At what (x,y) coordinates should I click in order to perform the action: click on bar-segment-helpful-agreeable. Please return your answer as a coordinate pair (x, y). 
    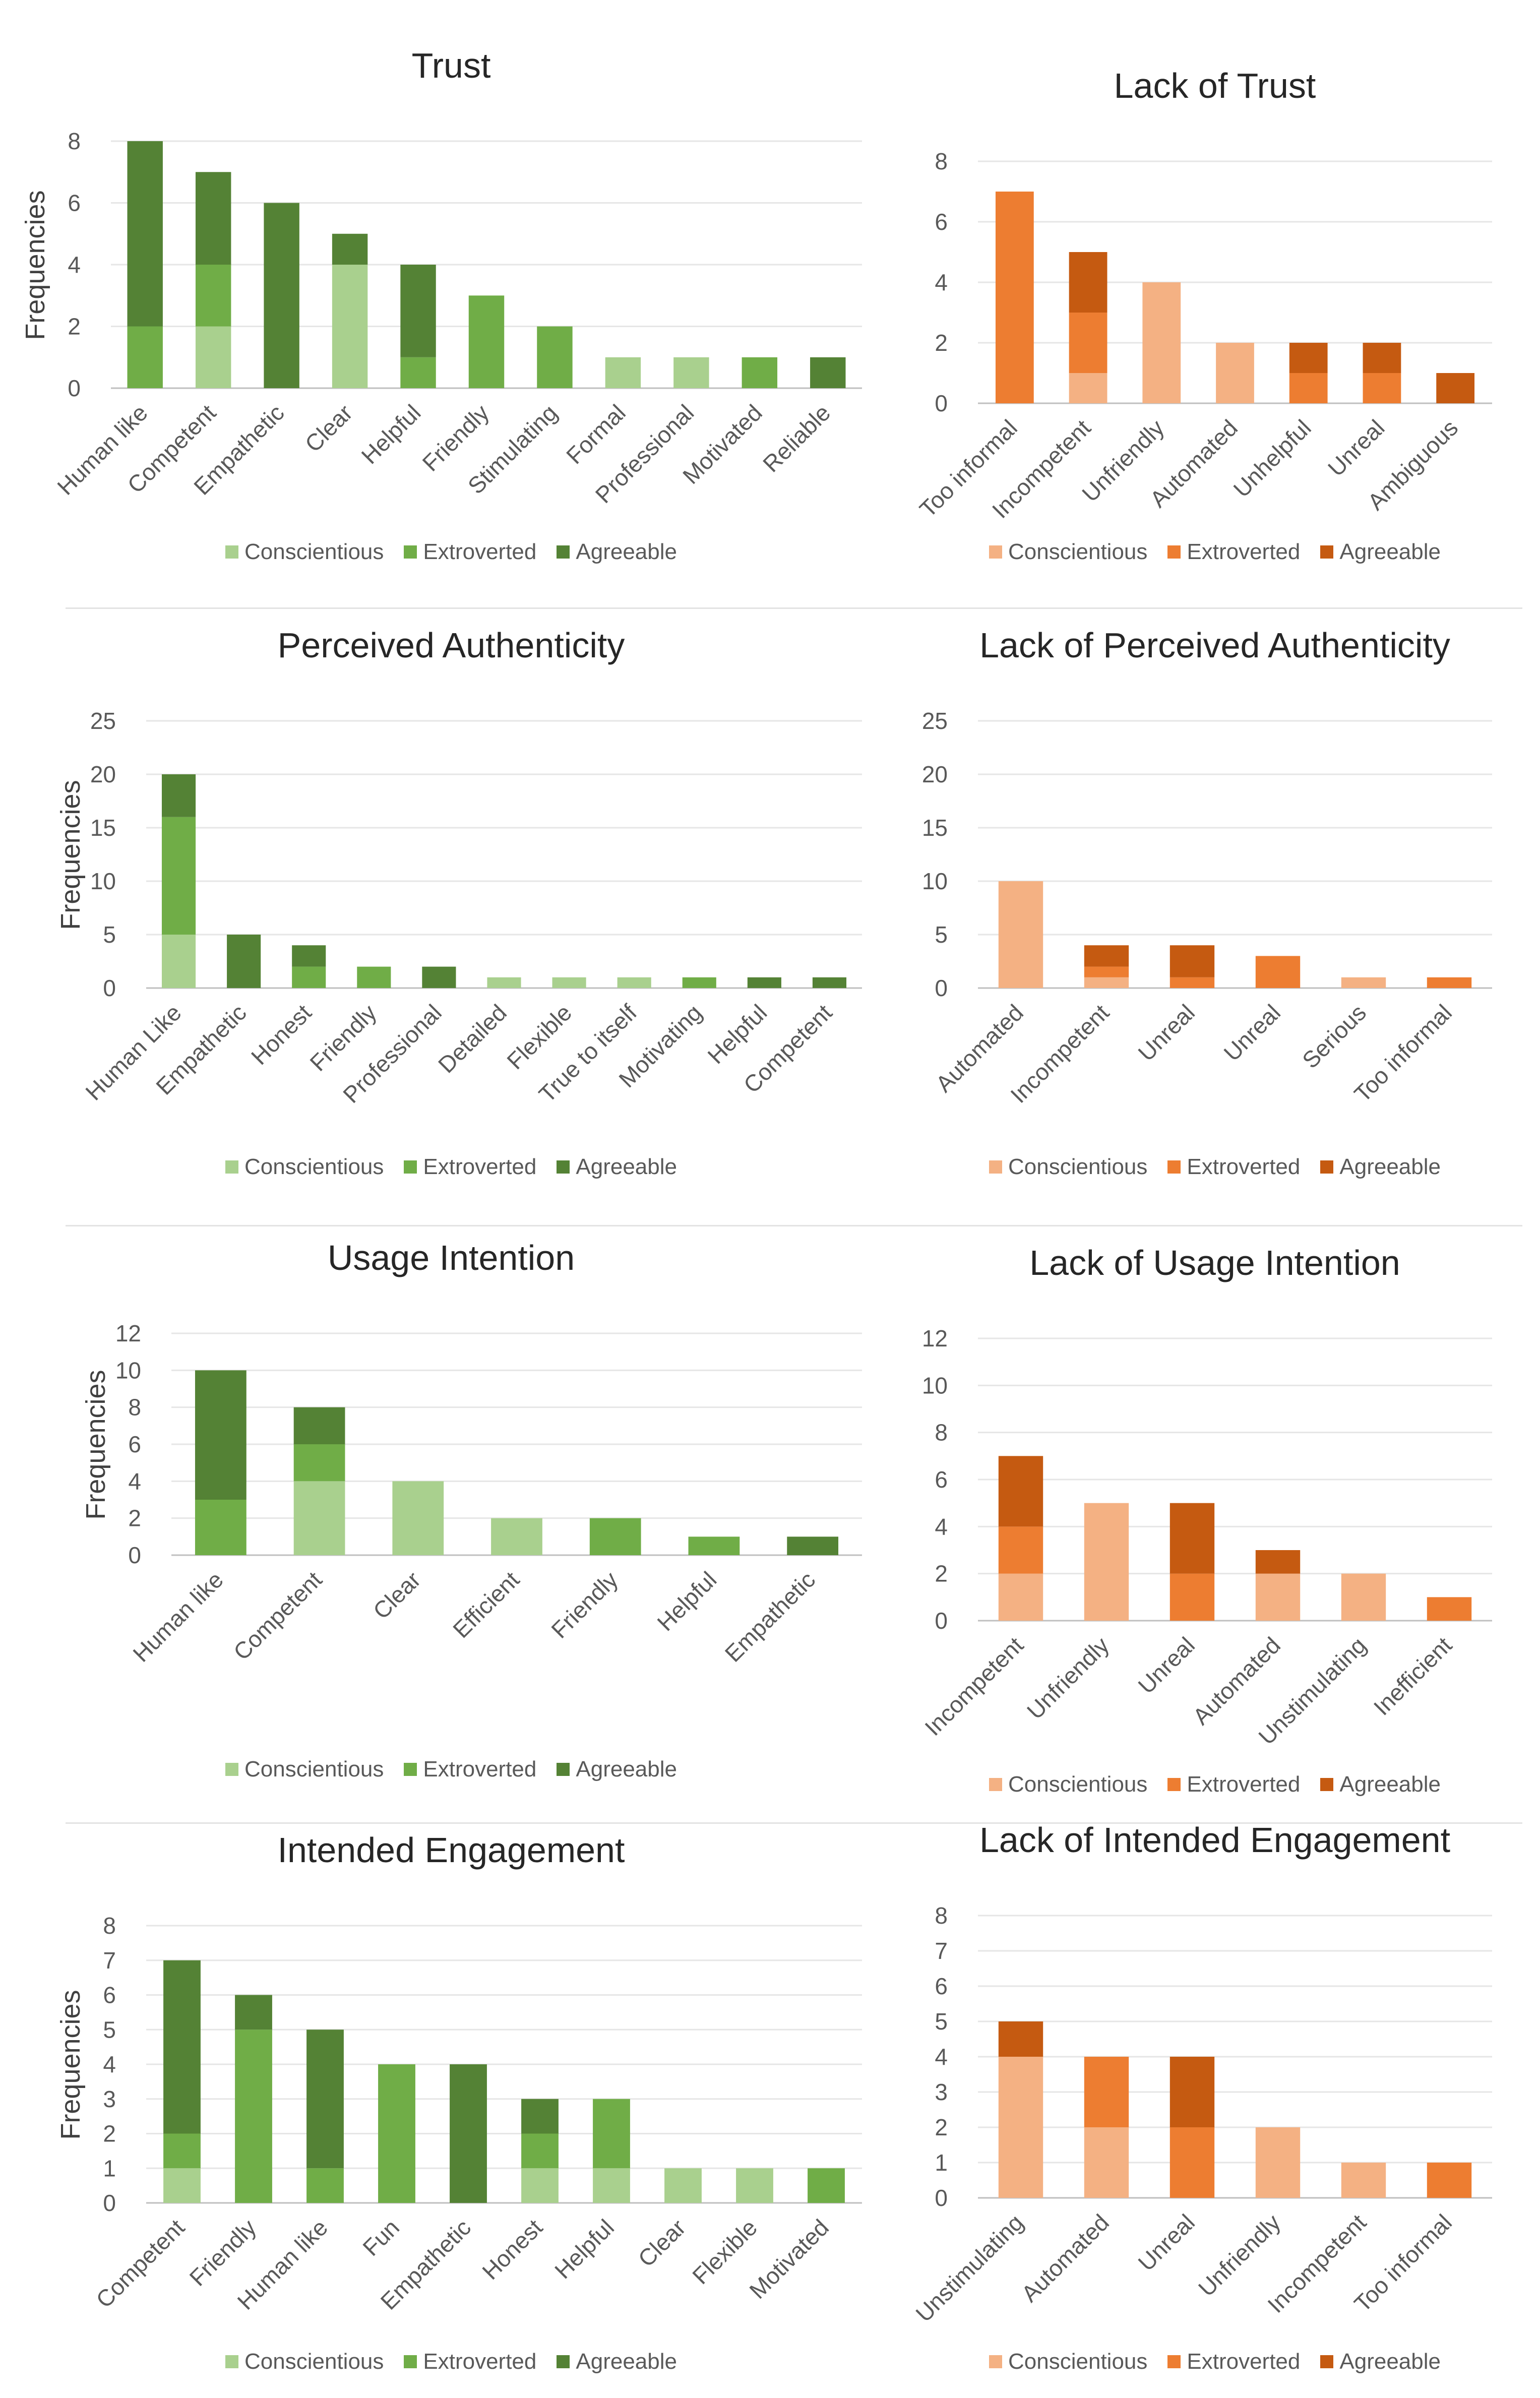
    Looking at the image, I should click on (764, 982).